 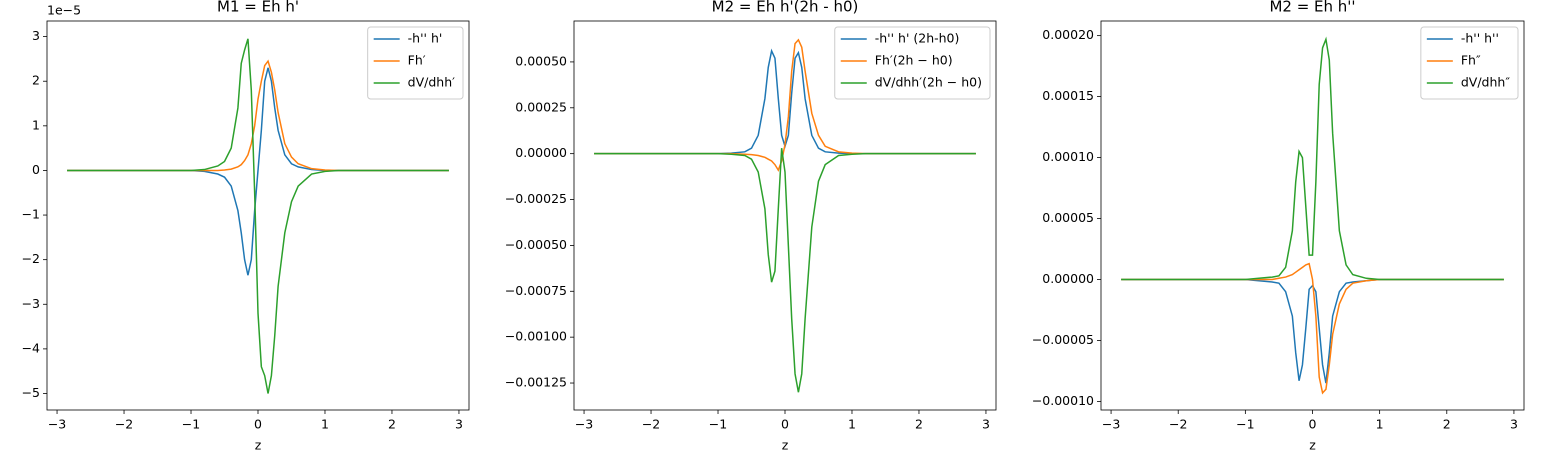 I want to click on y-tick-label: 0.00010, so click(x=1068, y=156).